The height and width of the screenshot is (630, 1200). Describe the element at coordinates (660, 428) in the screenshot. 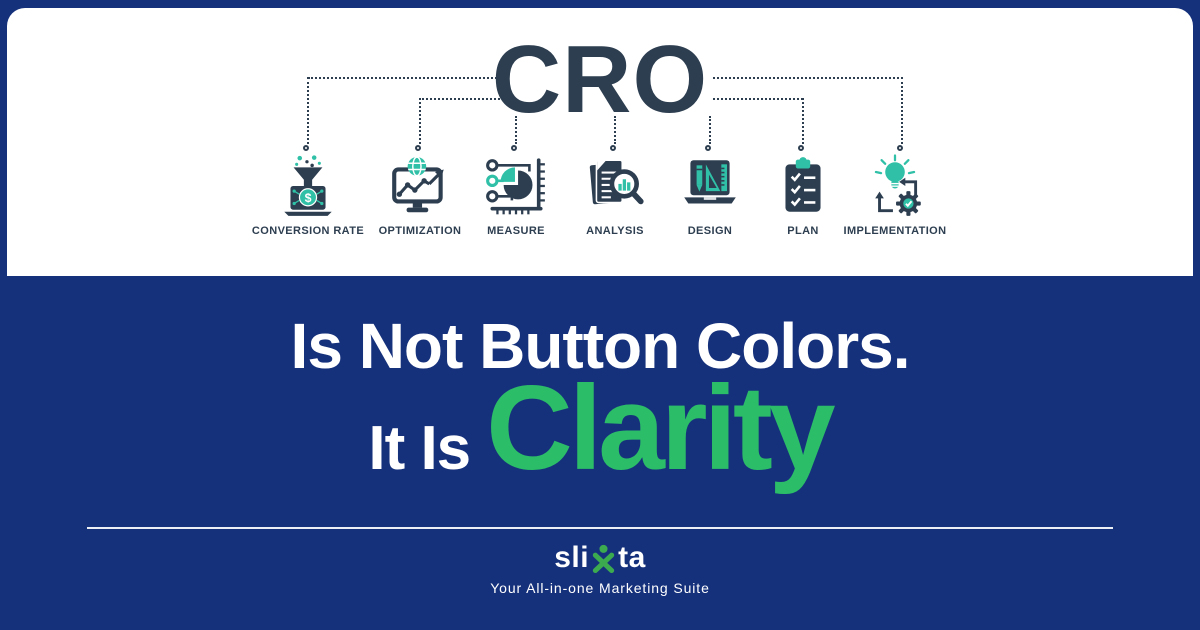

I see `headline-highlight: Clarity` at that location.